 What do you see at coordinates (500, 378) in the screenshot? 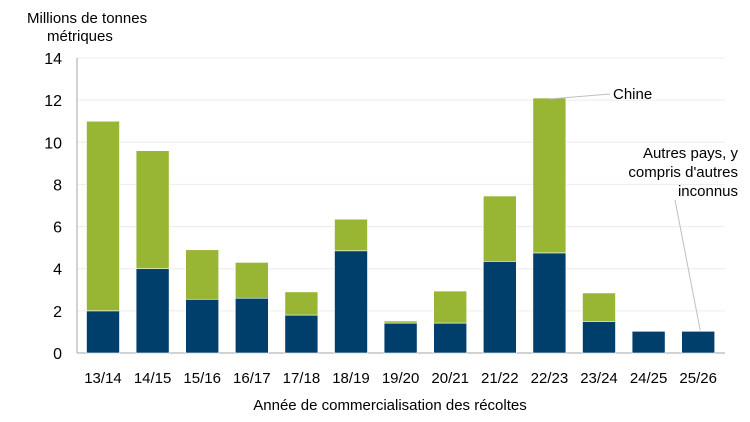
I see `x-tick-label: 21/22` at bounding box center [500, 378].